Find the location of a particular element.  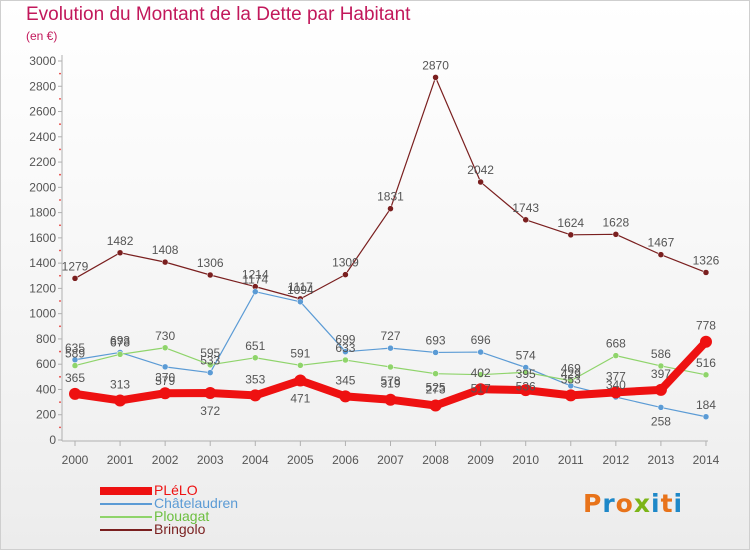

data-label: 1624 is located at coordinates (570, 223).